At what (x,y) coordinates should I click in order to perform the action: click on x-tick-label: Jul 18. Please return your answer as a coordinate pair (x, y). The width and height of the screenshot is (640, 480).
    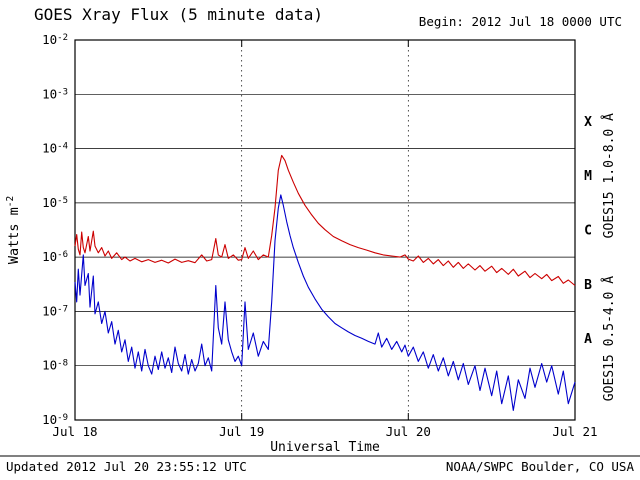
    Looking at the image, I should click on (74, 431).